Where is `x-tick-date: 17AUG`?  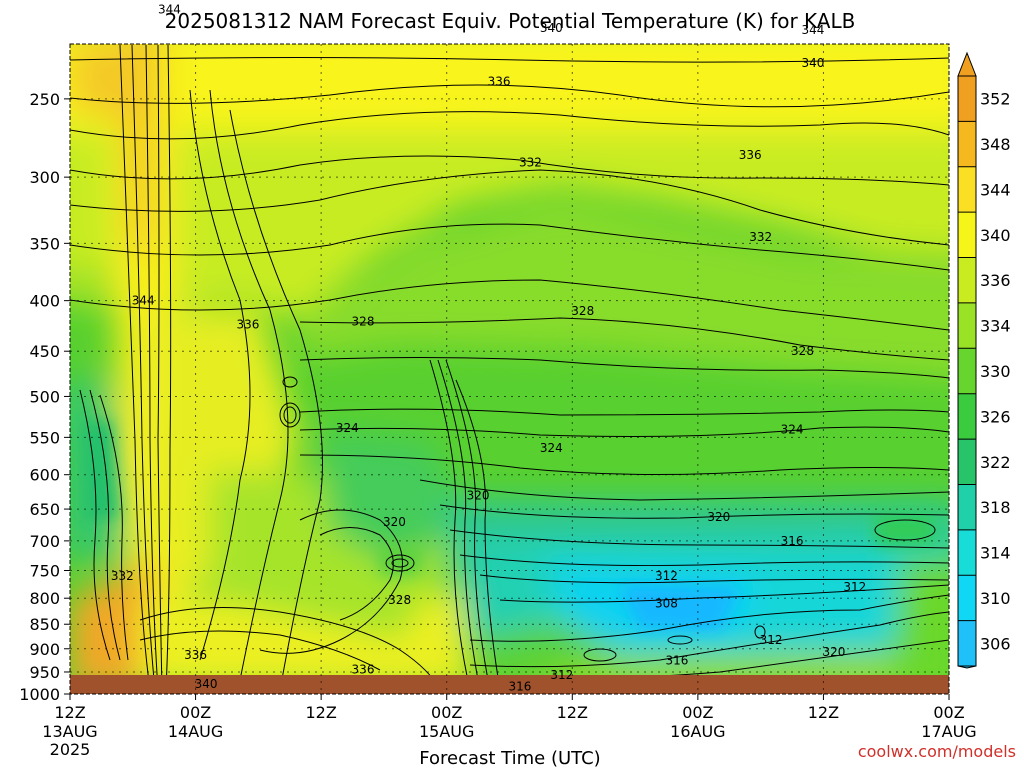
x-tick-date: 17AUG is located at coordinates (948, 731).